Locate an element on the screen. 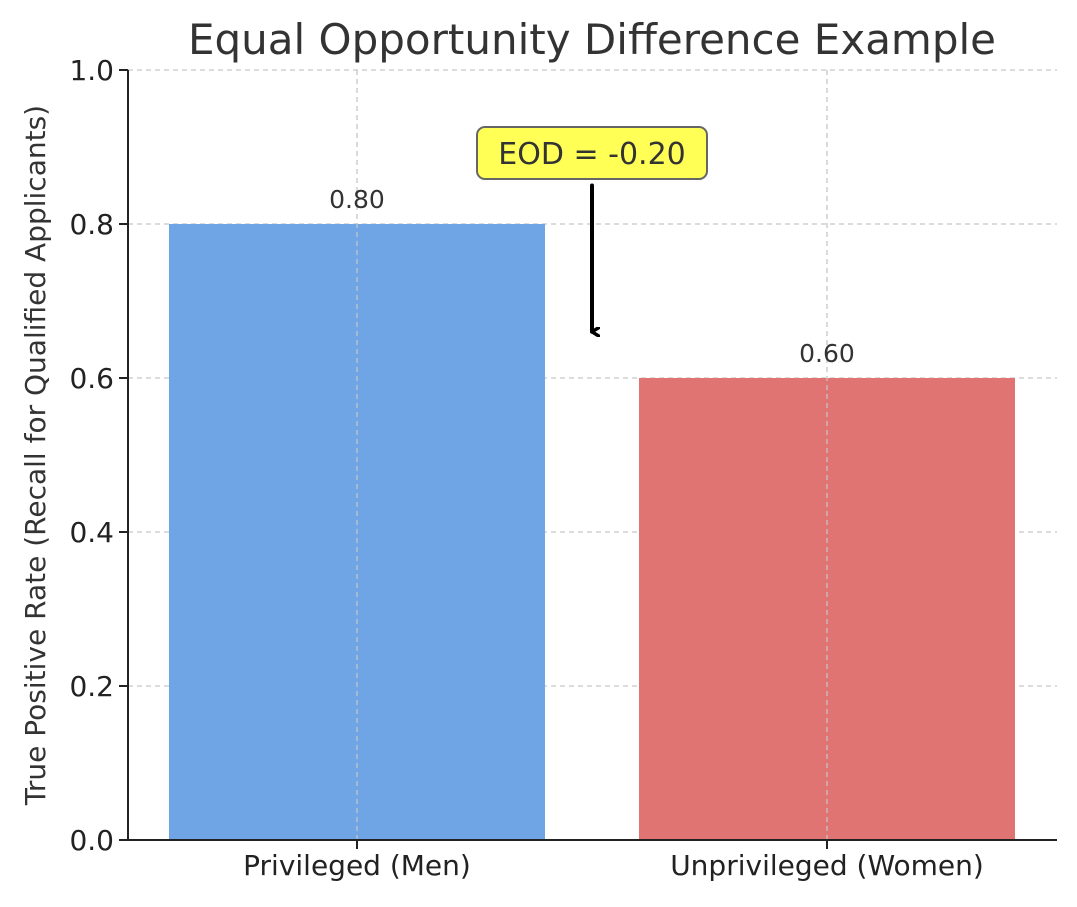 This screenshot has width=1077, height=907. x-tick-label: Privileged (Men) is located at coordinates (357, 865).